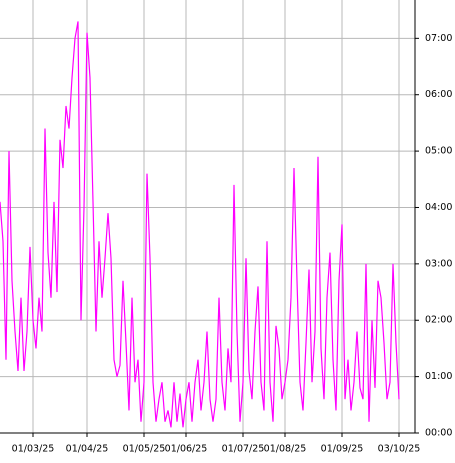 This screenshot has width=455, height=463. I want to click on x-tick-label: 01/03/25, so click(33, 449).